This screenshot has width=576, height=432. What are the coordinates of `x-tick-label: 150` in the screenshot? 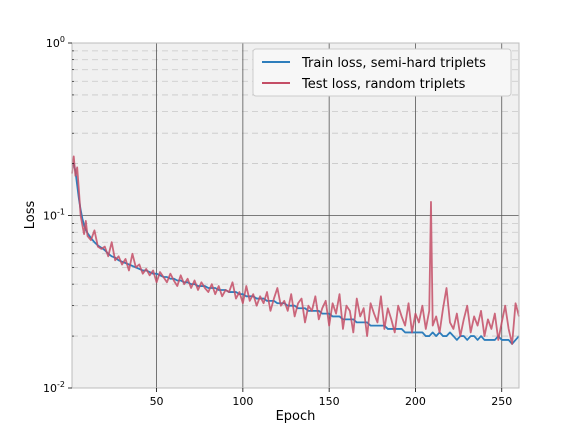 It's located at (329, 401).